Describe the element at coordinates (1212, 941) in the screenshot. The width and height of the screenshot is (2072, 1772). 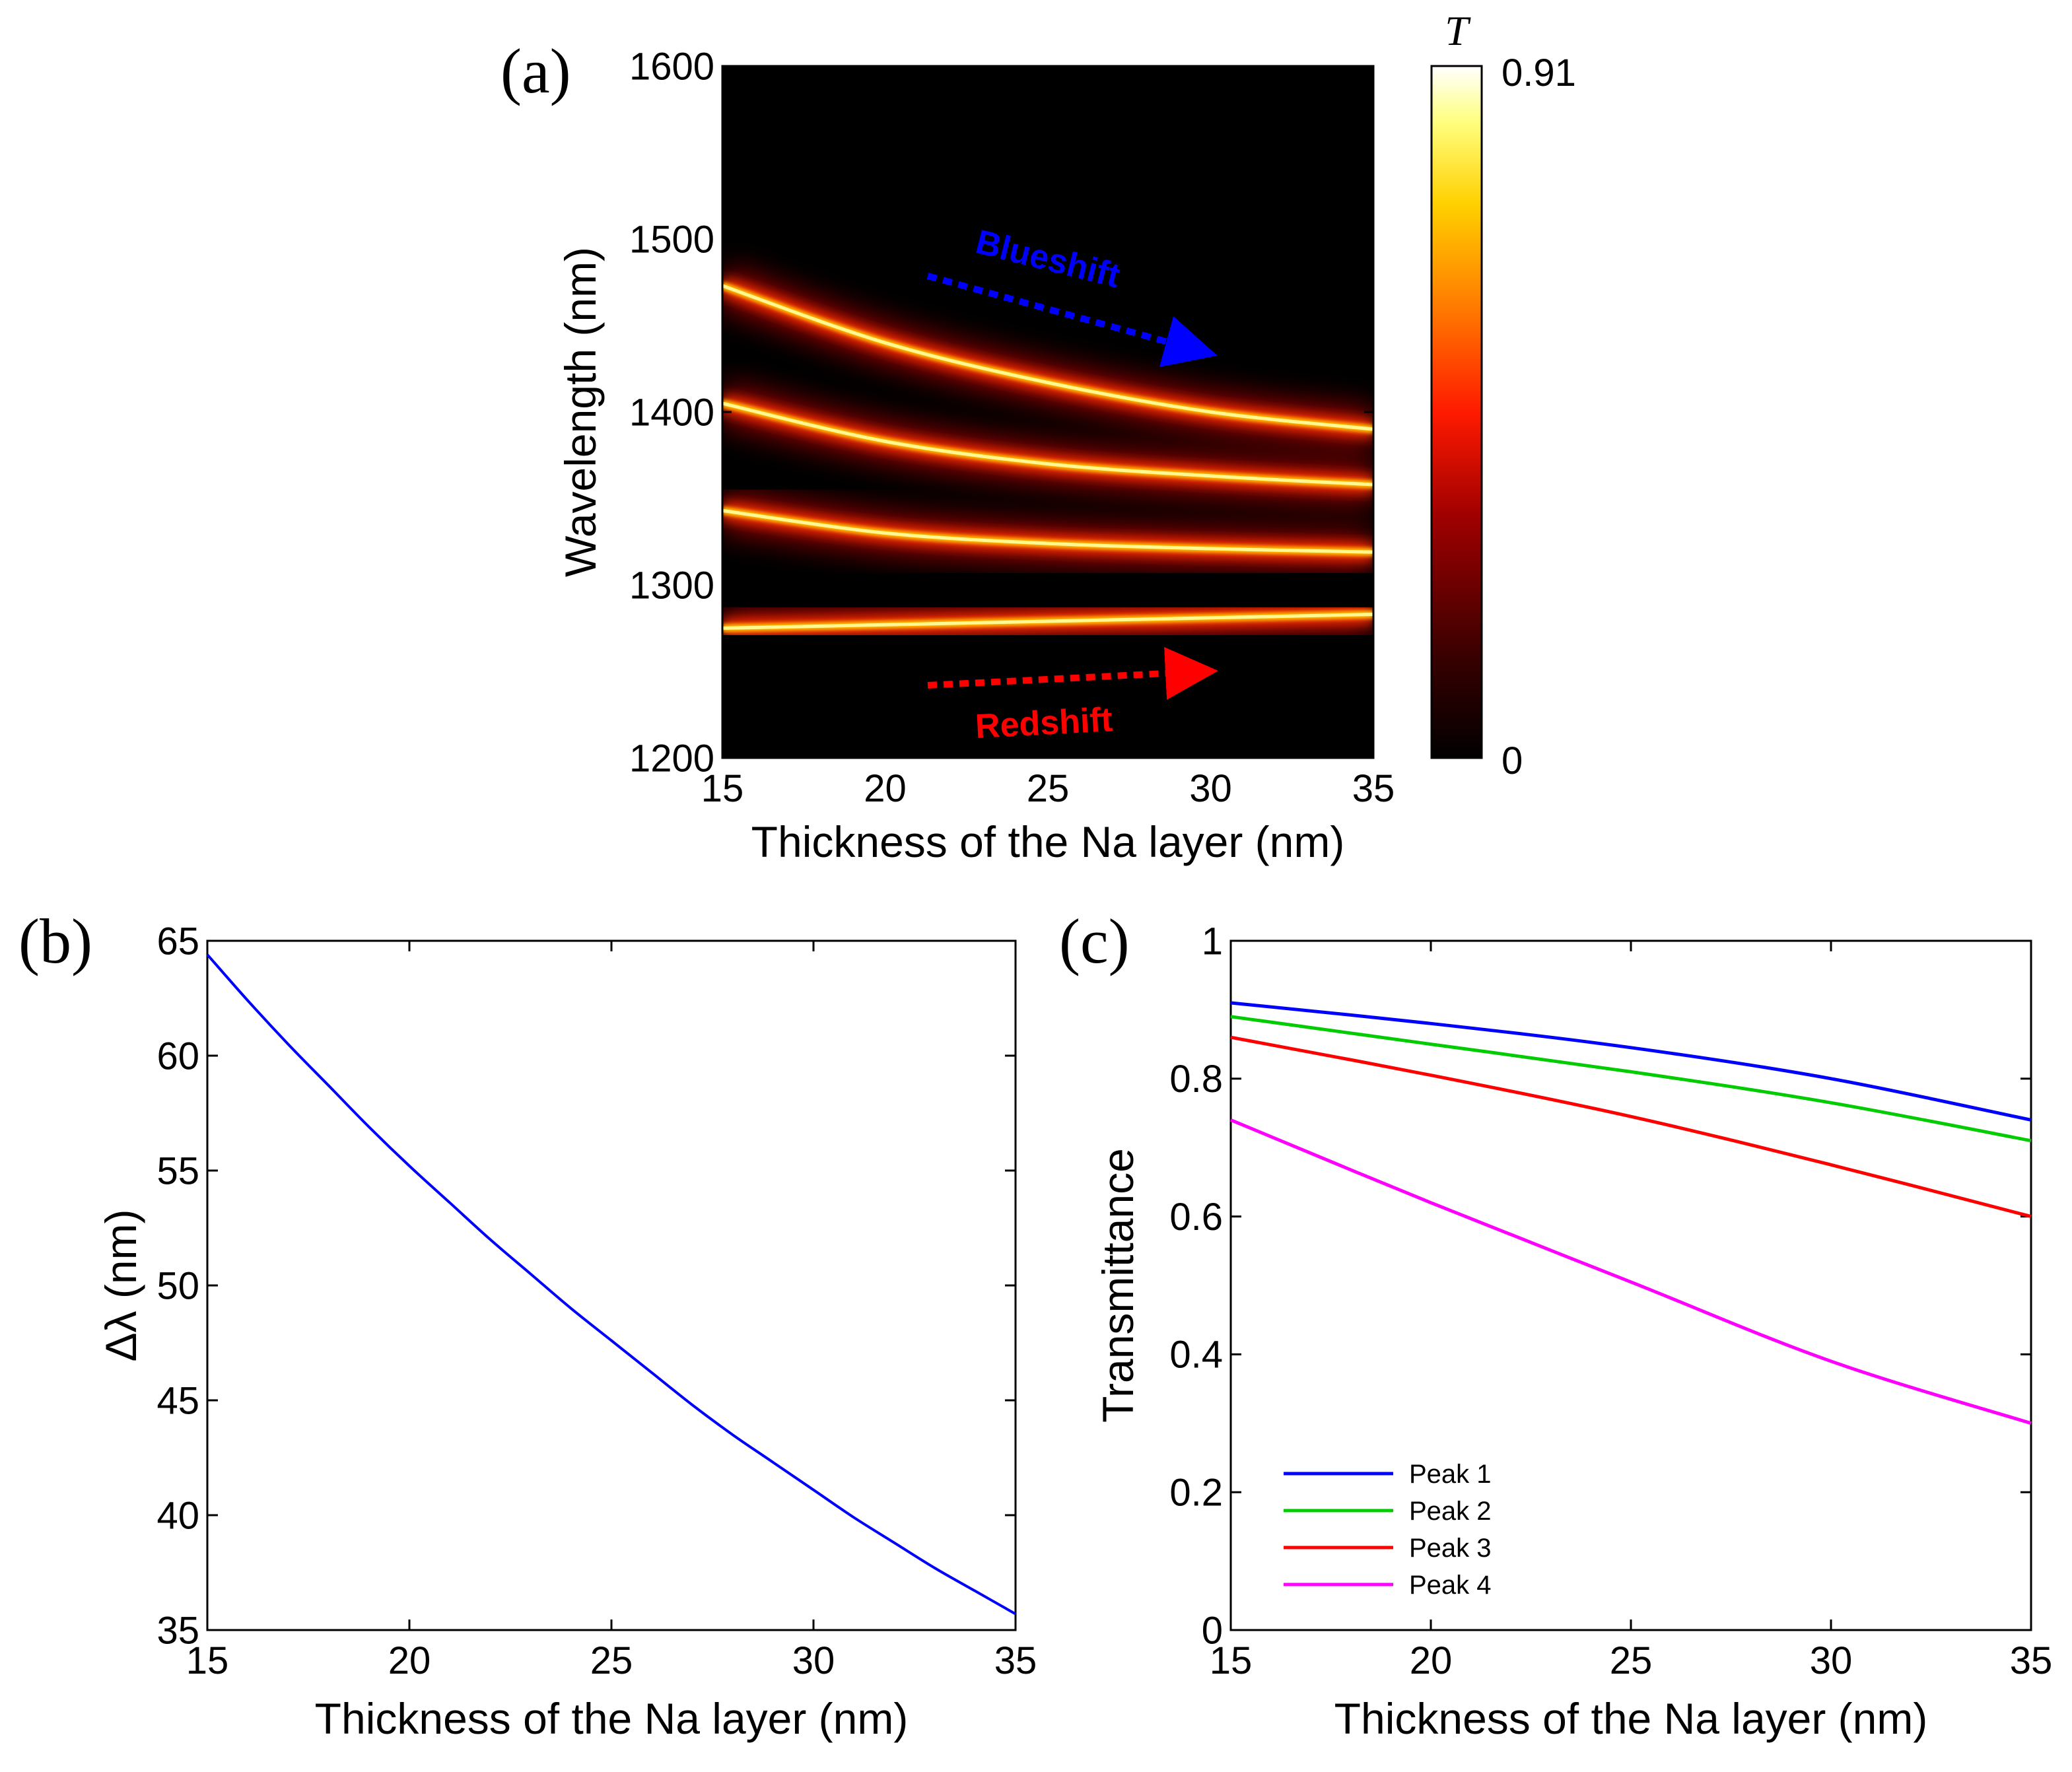
I see `panel-c-y-tick-label: 1` at that location.